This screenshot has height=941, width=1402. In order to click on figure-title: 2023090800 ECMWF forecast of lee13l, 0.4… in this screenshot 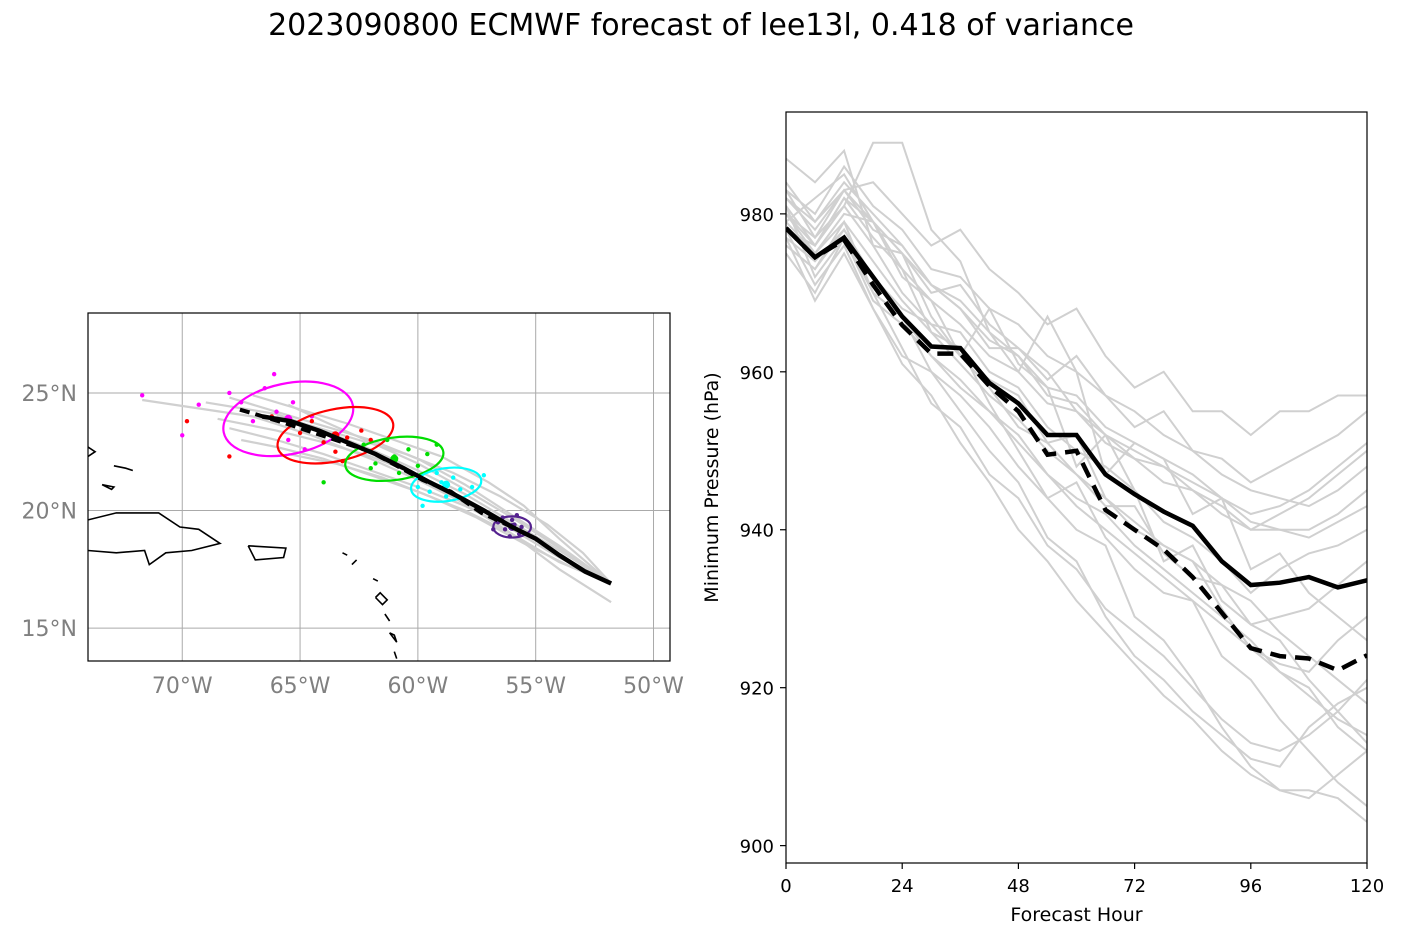, I will do `click(701, 25)`.